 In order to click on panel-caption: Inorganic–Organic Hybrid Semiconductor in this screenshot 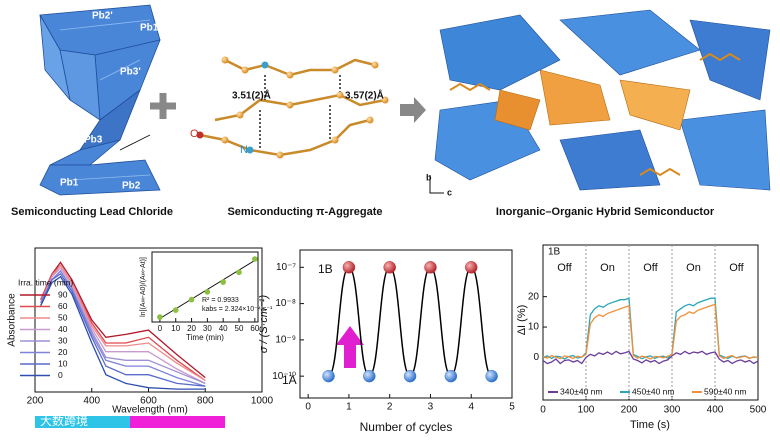, I will do `click(605, 212)`.